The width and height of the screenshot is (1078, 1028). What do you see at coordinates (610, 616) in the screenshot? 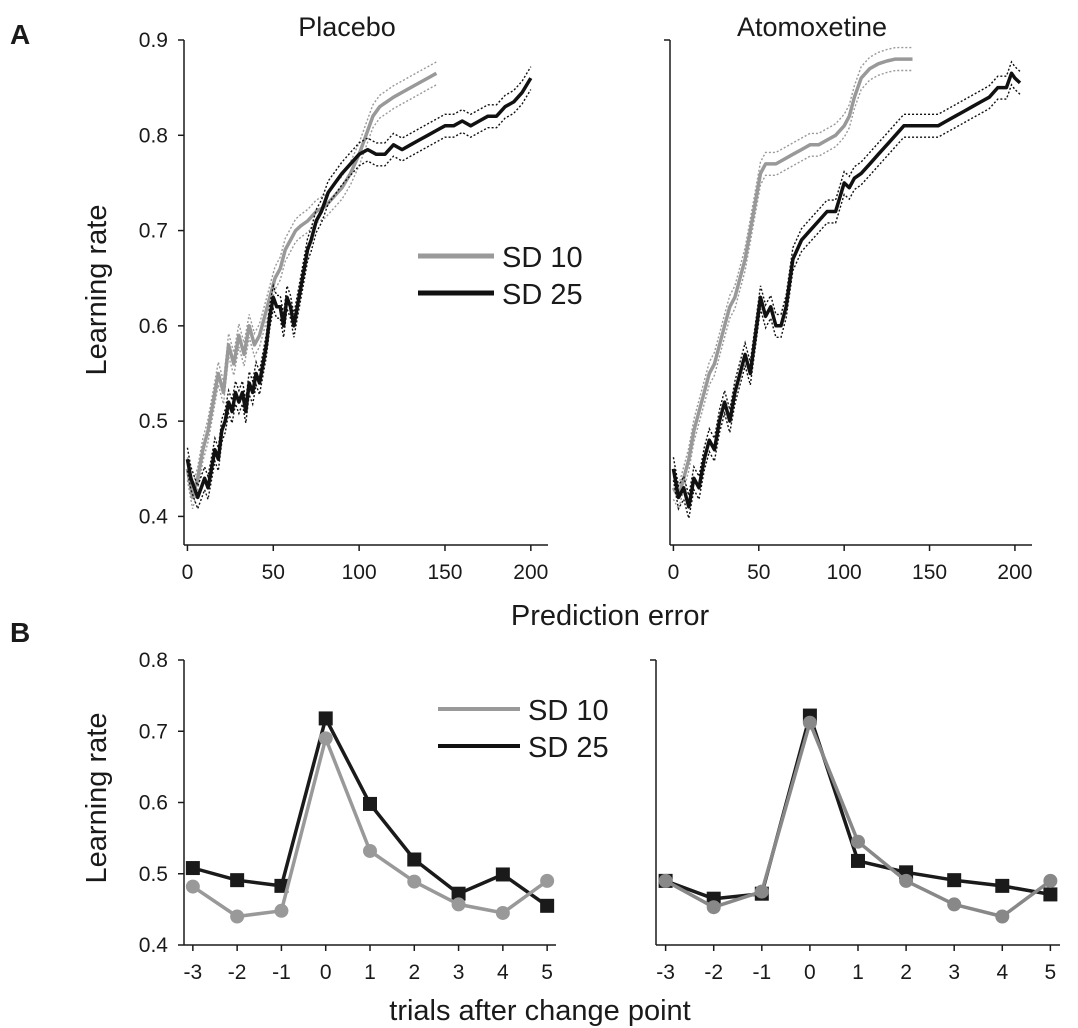
I see `x-axis-label-a: Prediction error` at bounding box center [610, 616].